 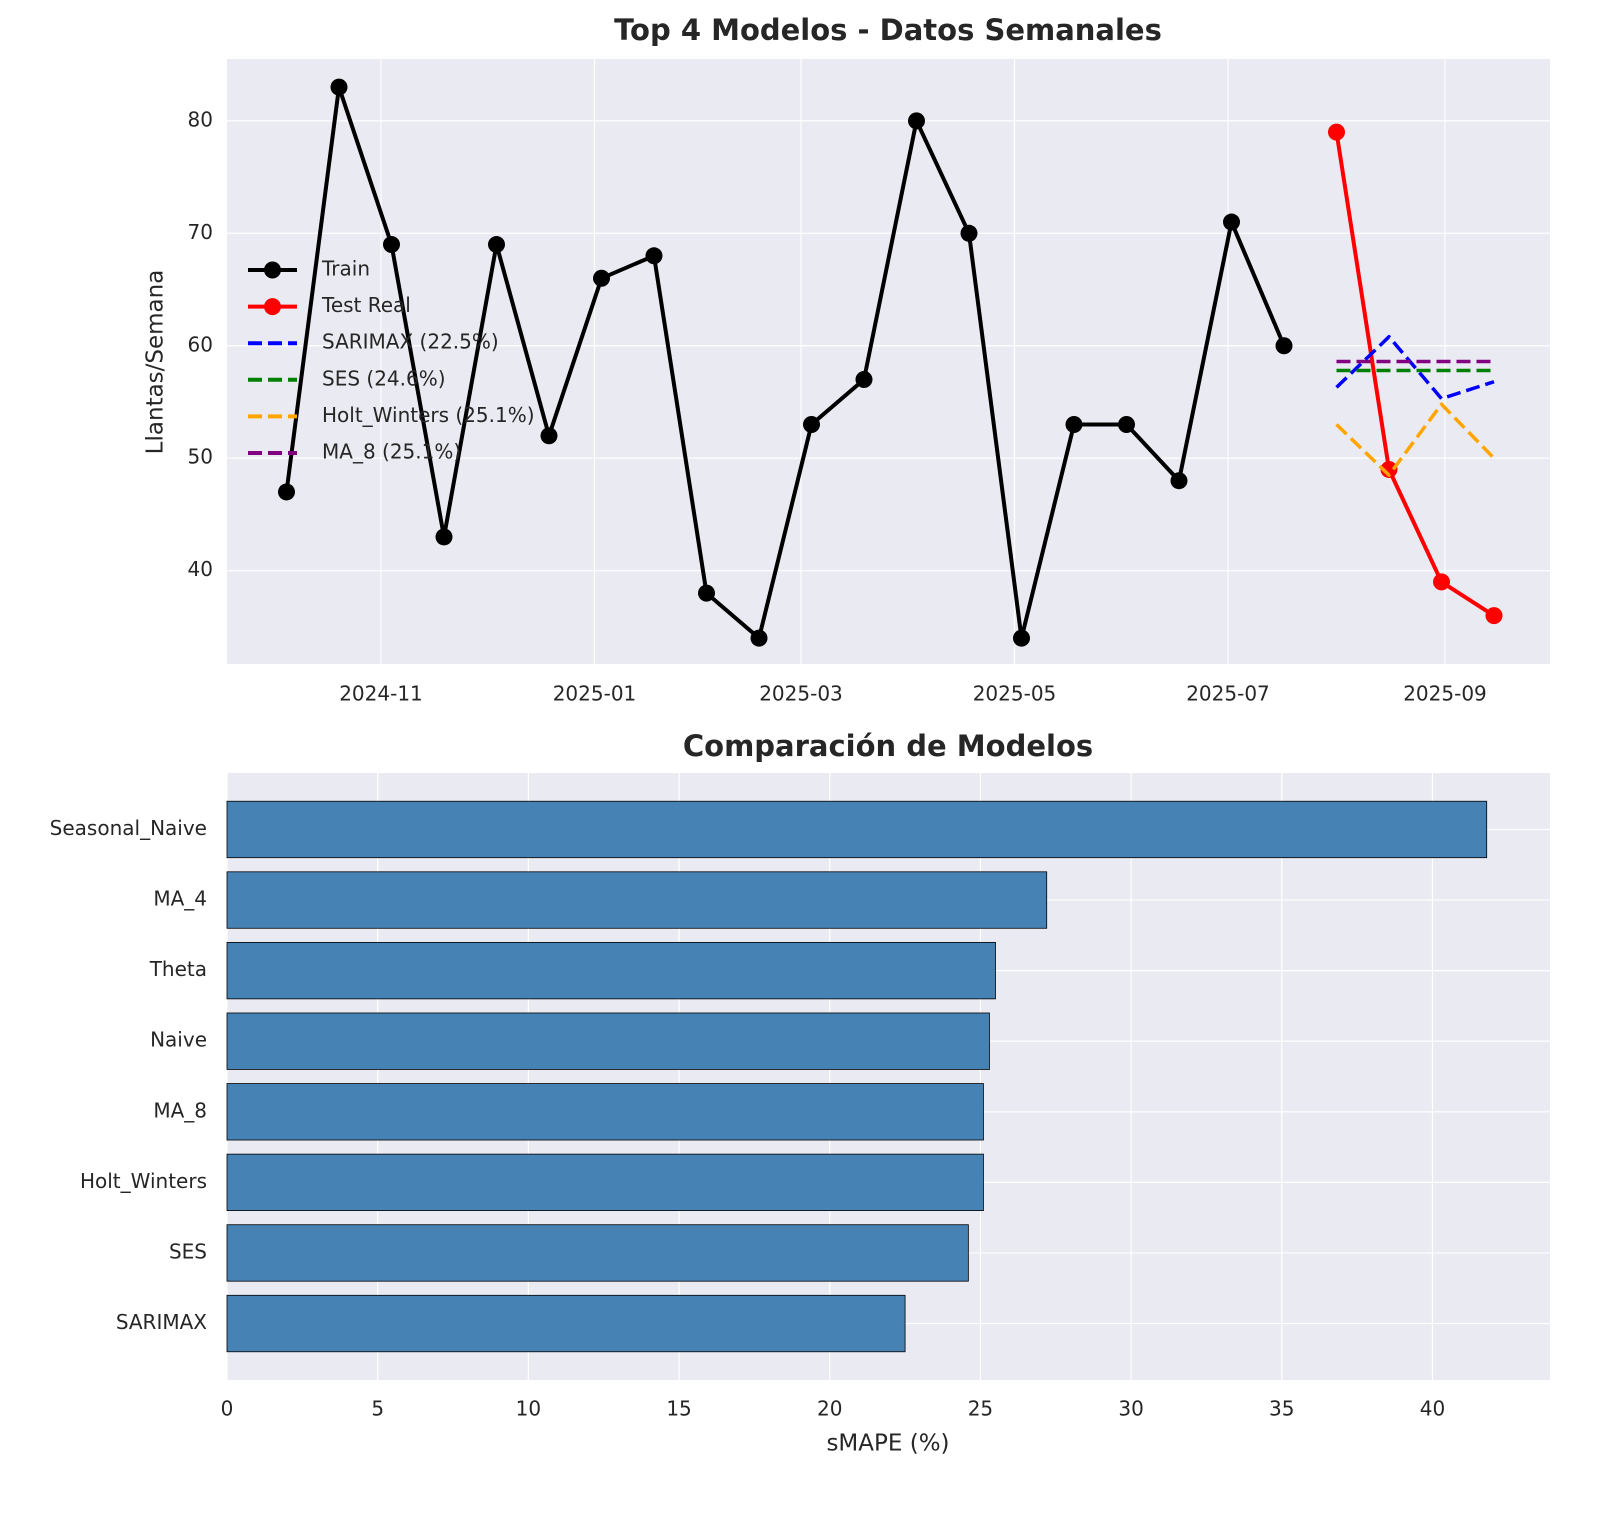 I want to click on y-axis-label: Llantas/Semana, so click(x=156, y=362).